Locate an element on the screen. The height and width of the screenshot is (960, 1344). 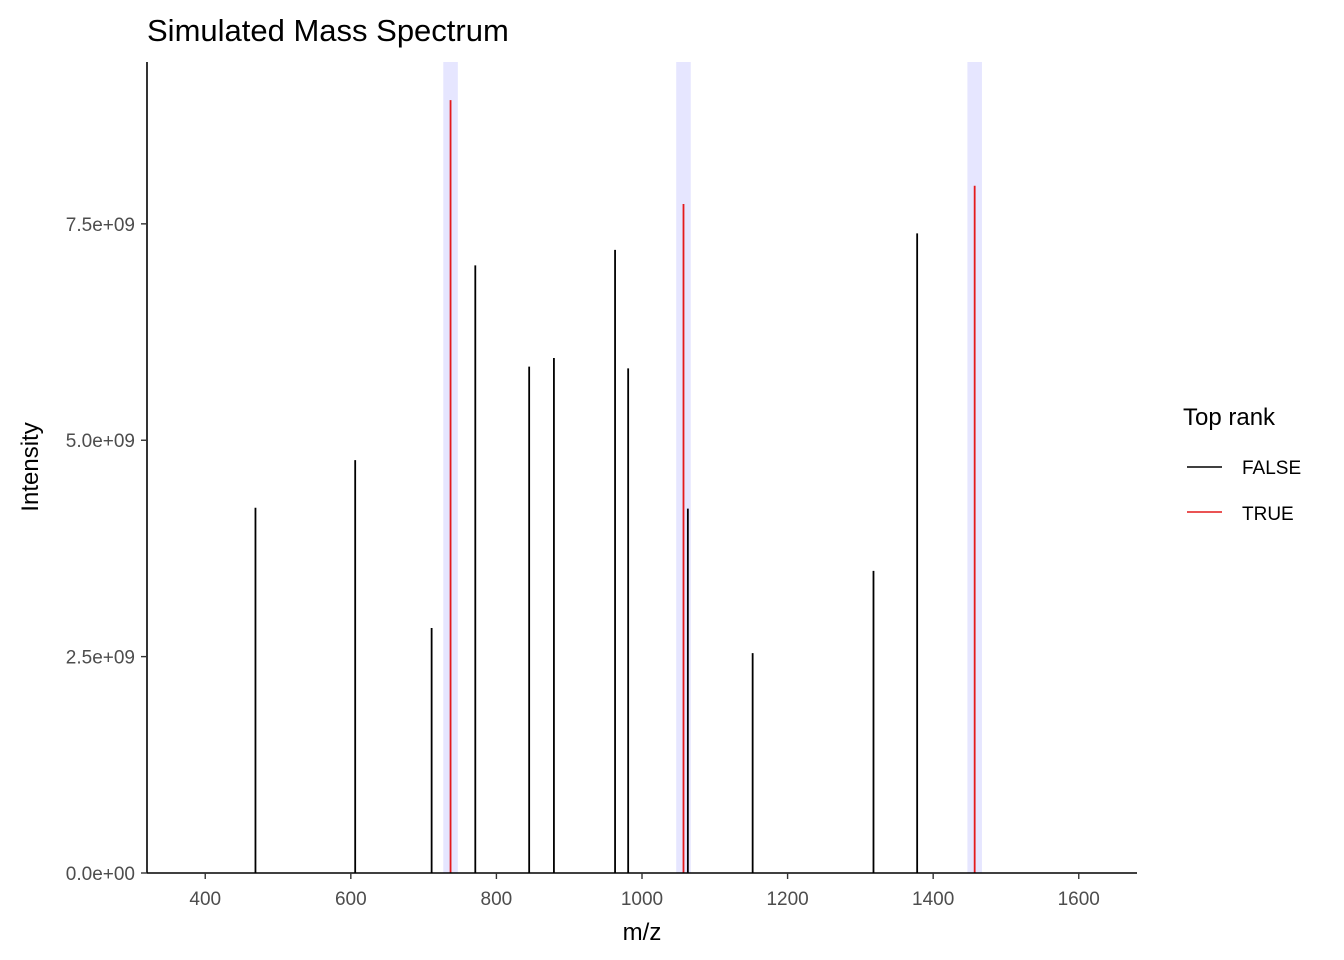
x-tick-label: 400 is located at coordinates (205, 899).